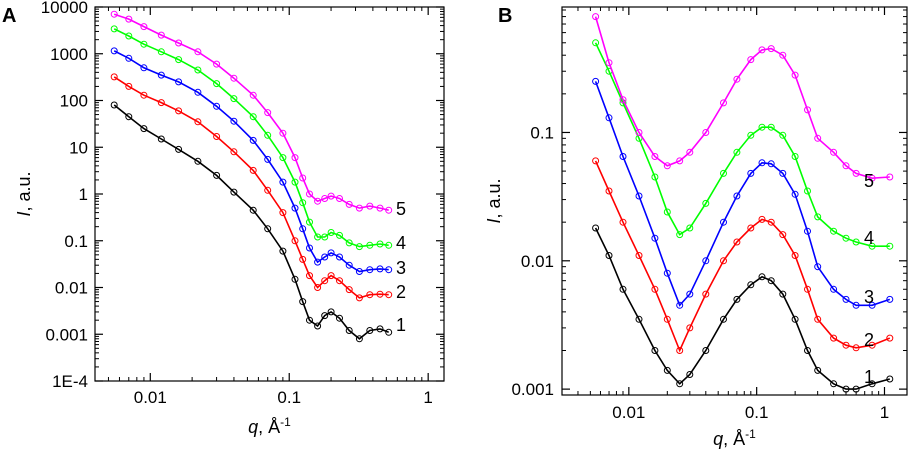 The width and height of the screenshot is (913, 453). What do you see at coordinates (83, 194) in the screenshot?
I see `panel-a-y-tick-label: 1` at bounding box center [83, 194].